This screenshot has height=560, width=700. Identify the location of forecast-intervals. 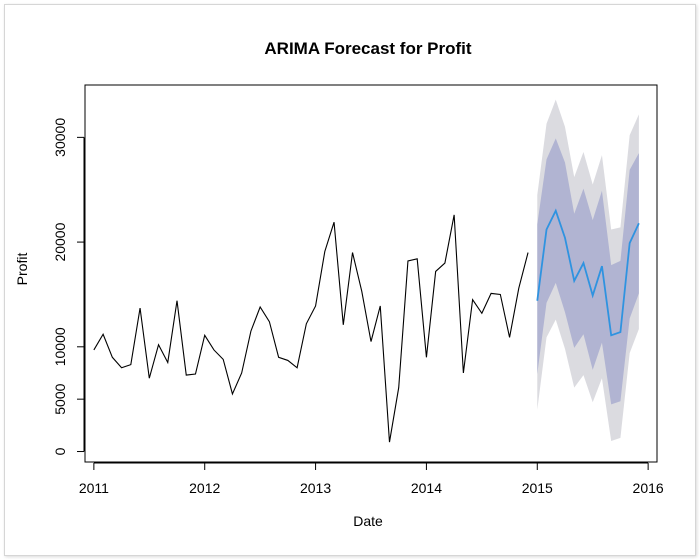
(588, 270).